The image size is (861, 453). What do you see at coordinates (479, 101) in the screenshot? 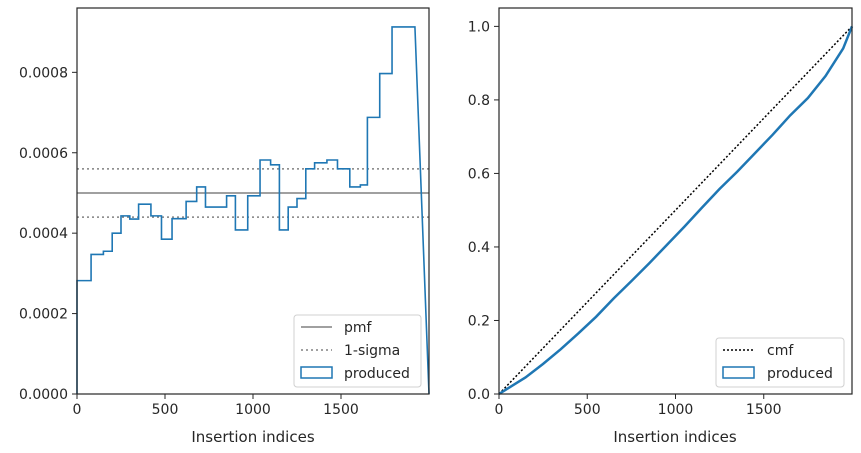
I see `cmf-y-tick-label: 0.8` at bounding box center [479, 101].